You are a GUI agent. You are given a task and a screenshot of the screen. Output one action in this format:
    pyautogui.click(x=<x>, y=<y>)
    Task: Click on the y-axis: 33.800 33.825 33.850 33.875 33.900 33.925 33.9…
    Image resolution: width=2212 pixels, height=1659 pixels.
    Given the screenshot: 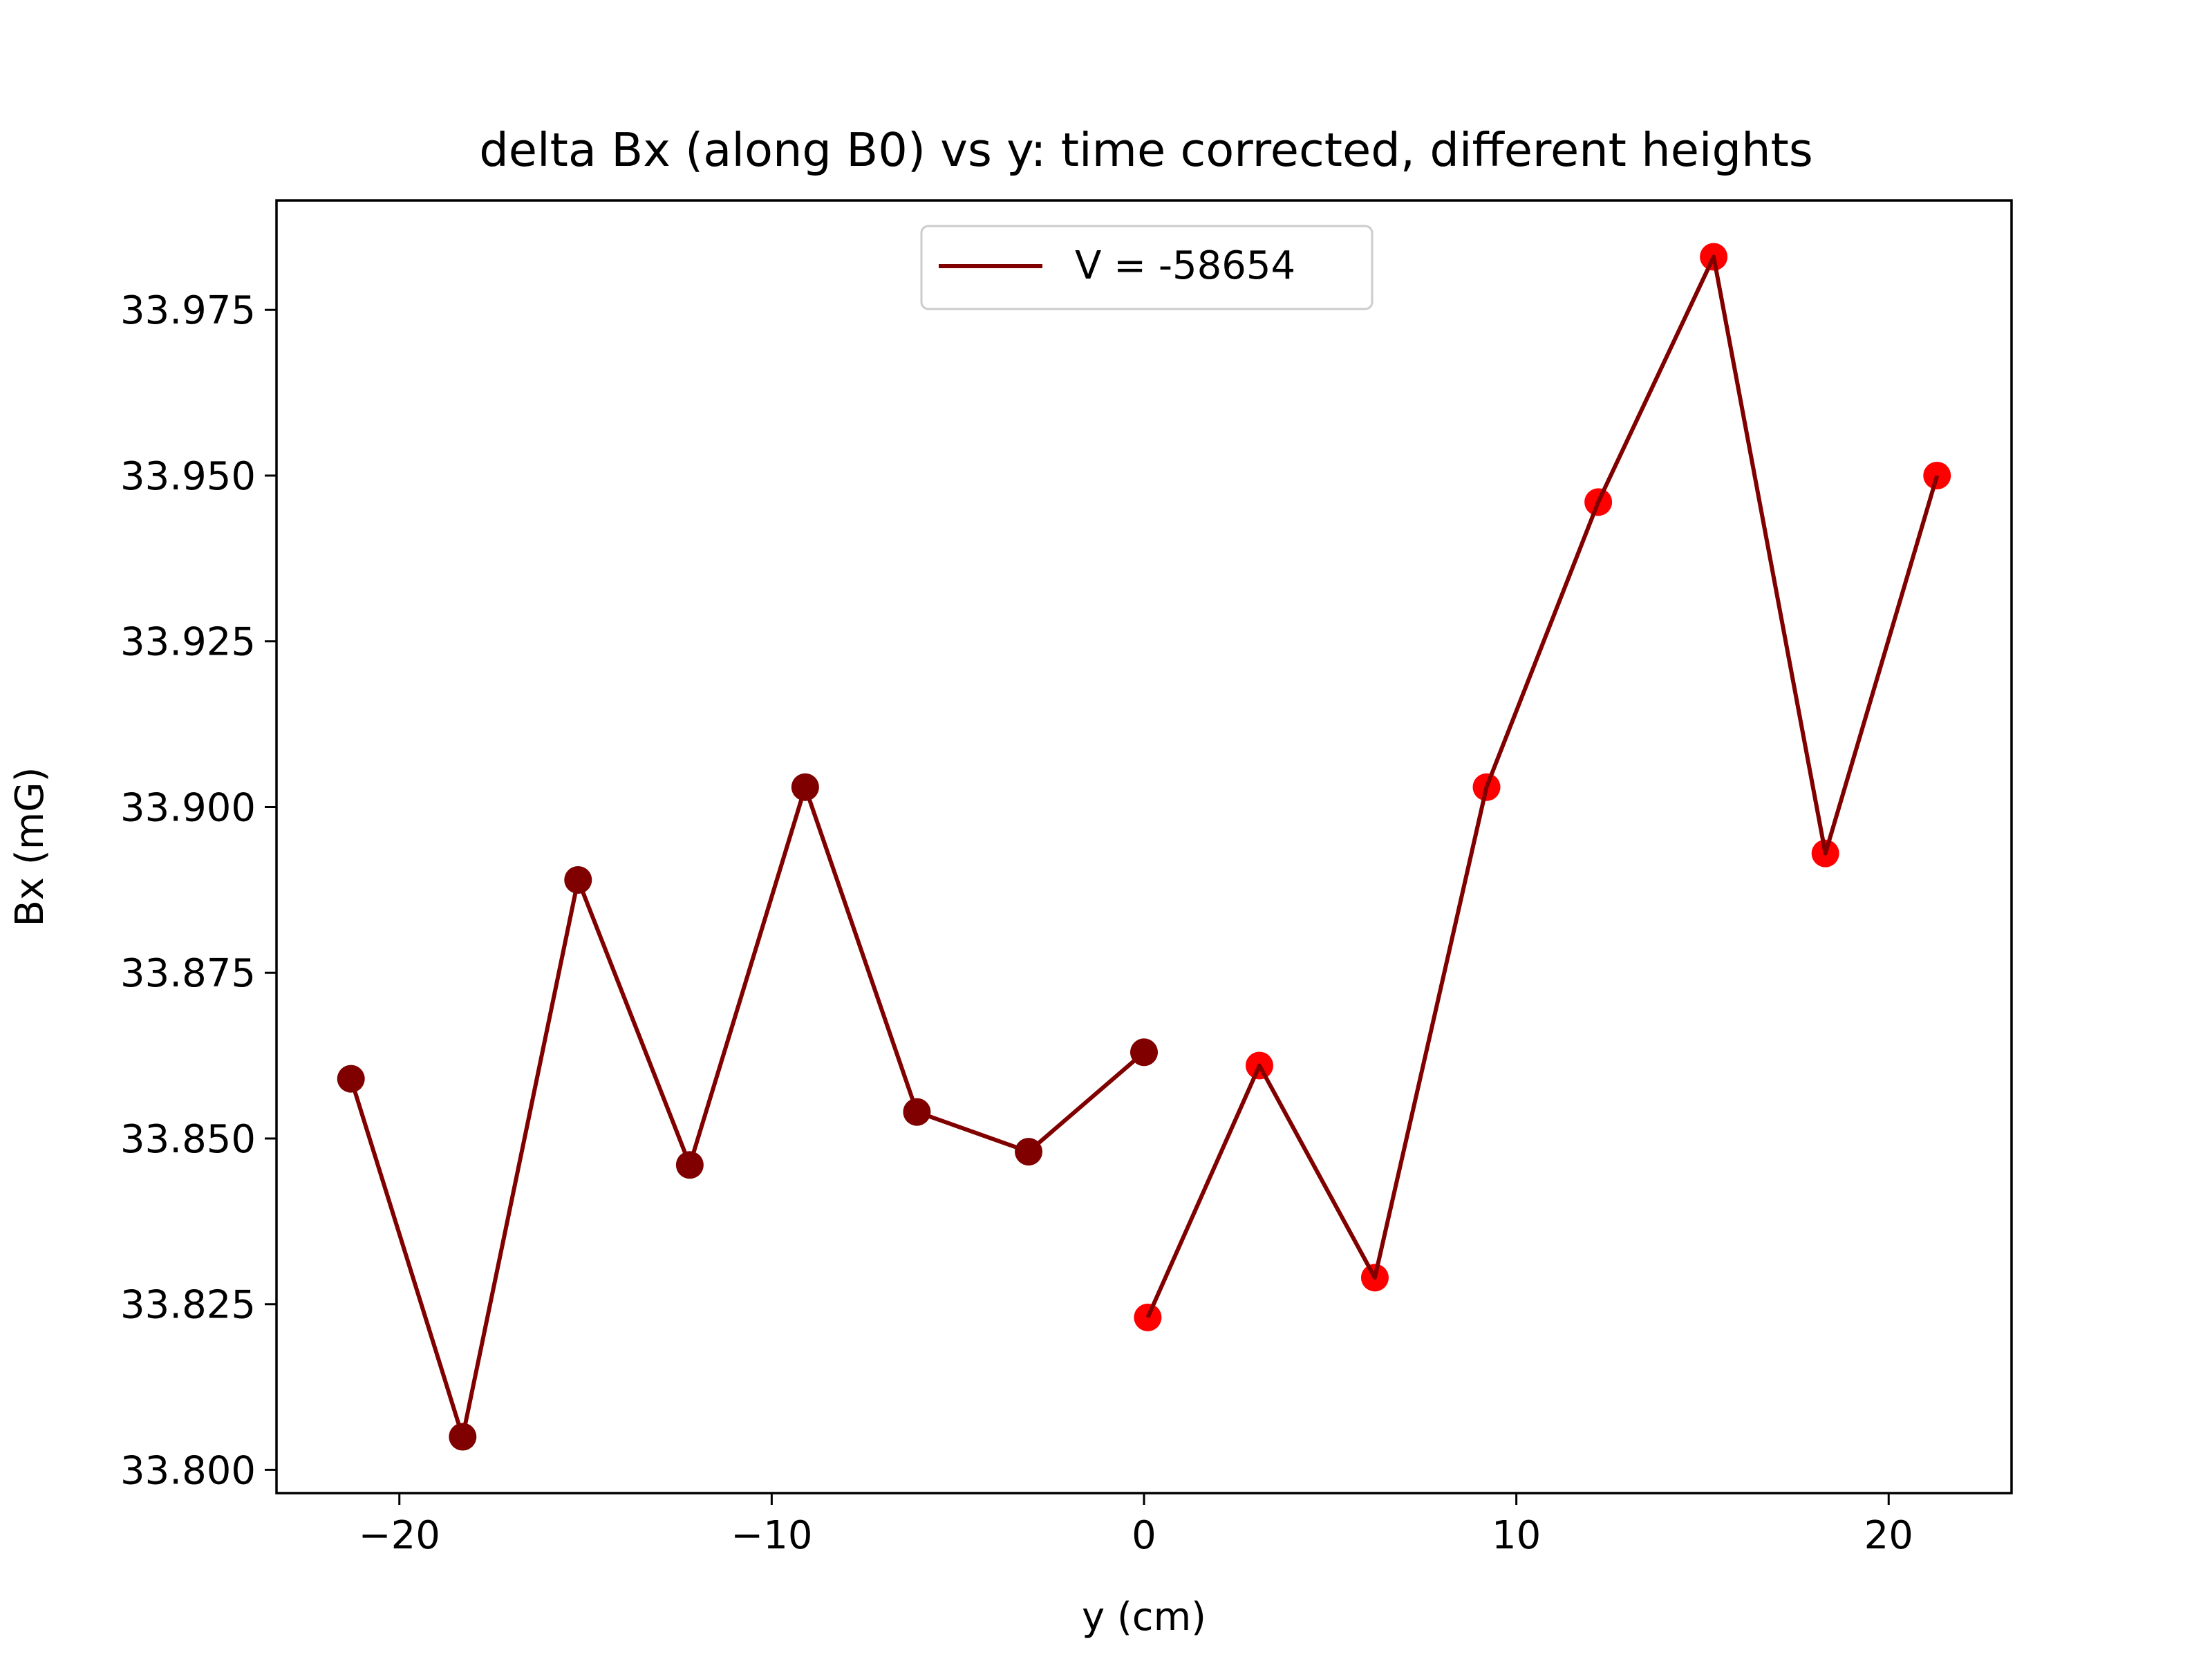 What is the action you would take?
    pyautogui.click(x=198, y=890)
    